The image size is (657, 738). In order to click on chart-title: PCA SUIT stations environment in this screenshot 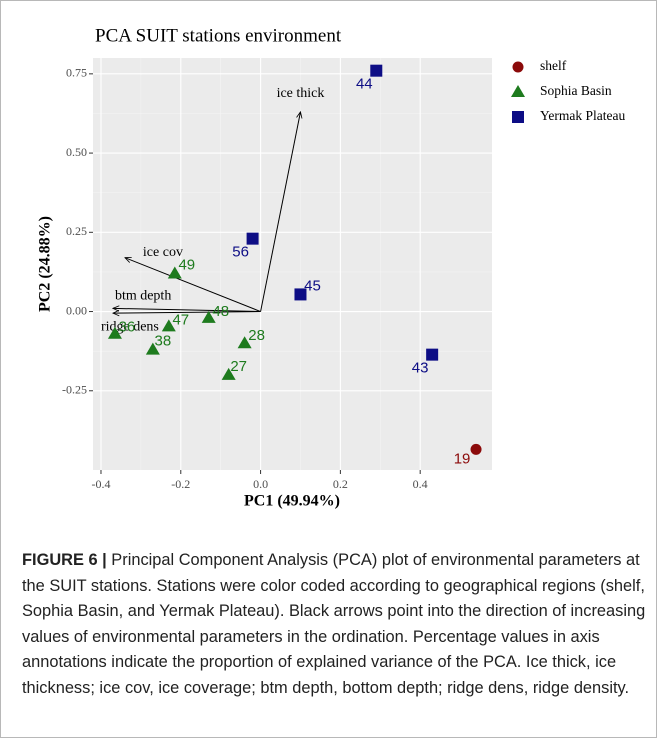, I will do `click(218, 35)`.